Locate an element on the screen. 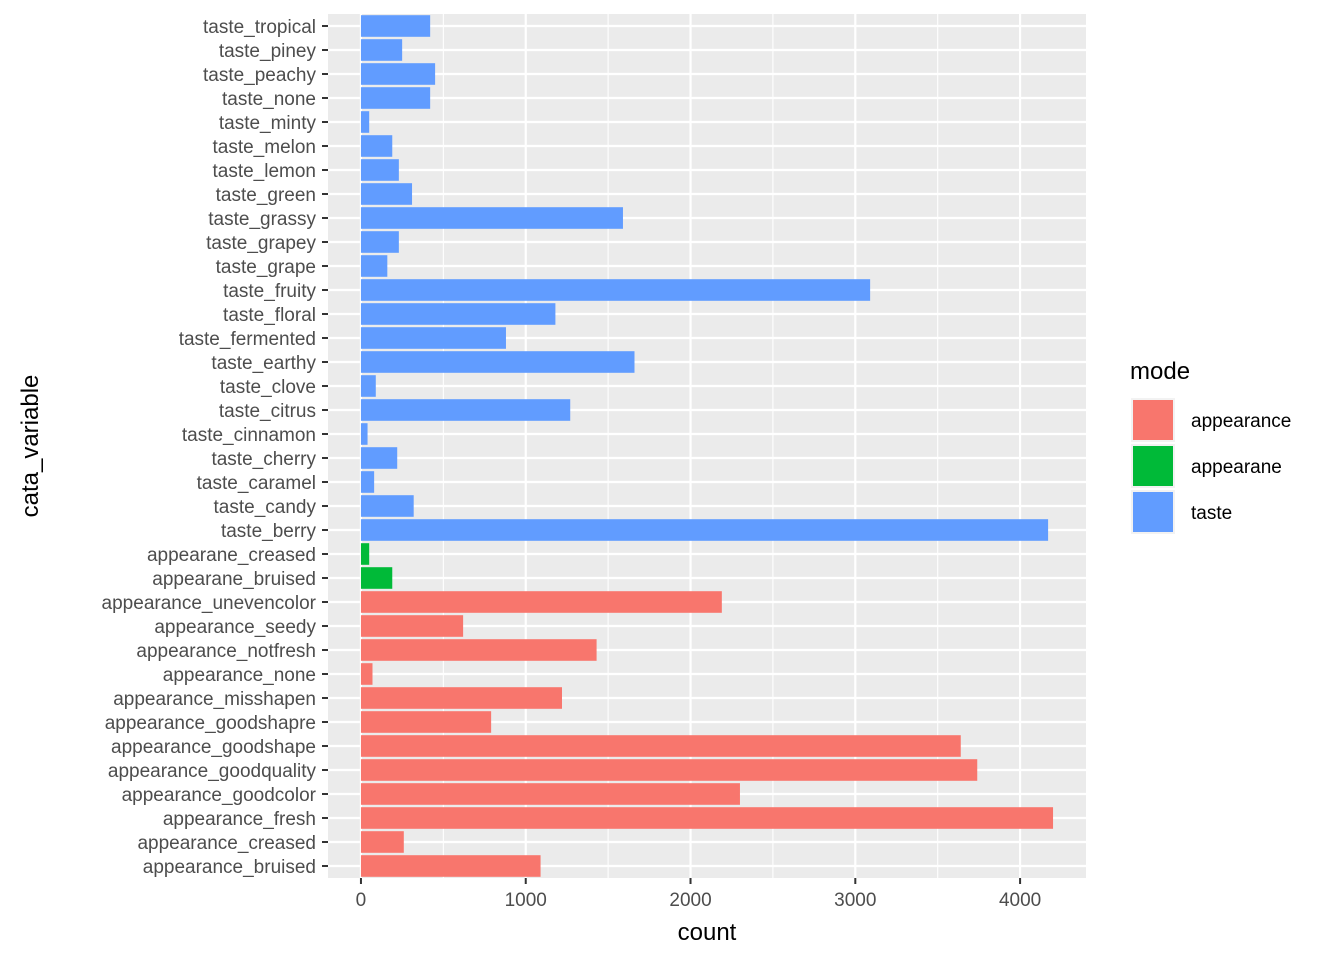 The width and height of the screenshot is (1344, 960). y-tick-label: appearance_seedy is located at coordinates (235, 627).